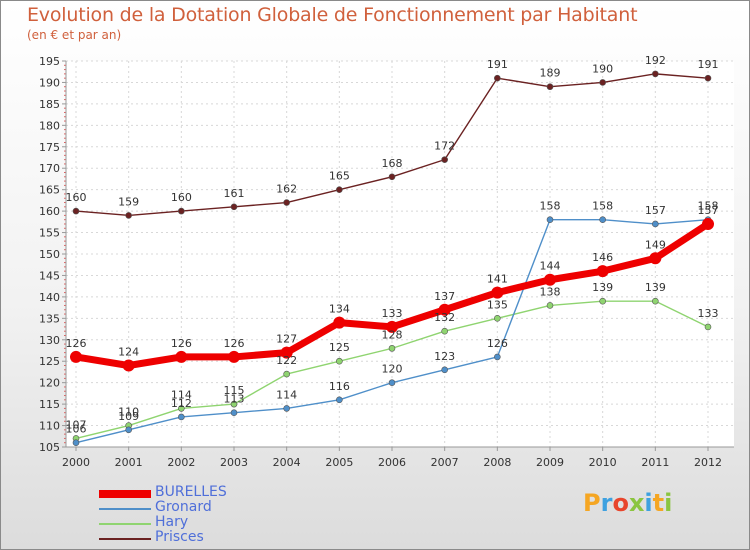 Image resolution: width=750 pixels, height=550 pixels. What do you see at coordinates (183, 507) in the screenshot?
I see `legend-label: Gronard` at bounding box center [183, 507].